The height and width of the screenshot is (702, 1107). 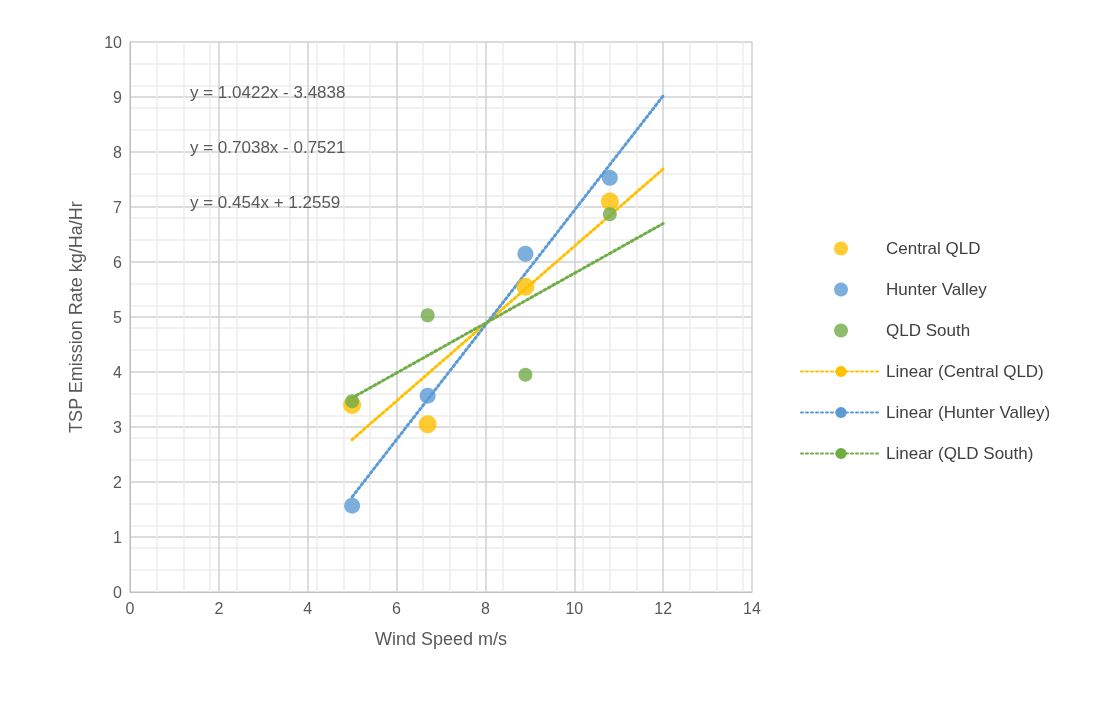 What do you see at coordinates (960, 453) in the screenshot?
I see `legend-label: Linear (QLD South)` at bounding box center [960, 453].